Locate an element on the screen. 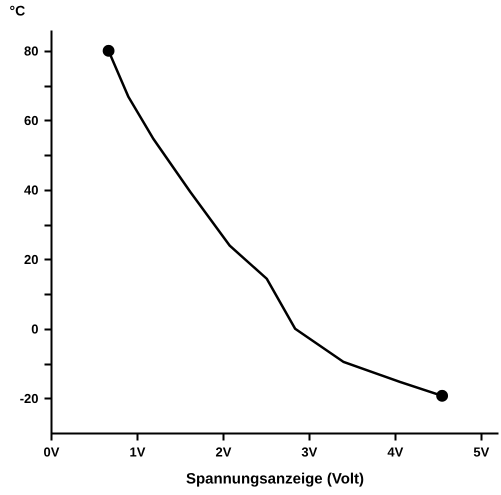 The width and height of the screenshot is (501, 495). y-tick-label: 0 is located at coordinates (34, 328).